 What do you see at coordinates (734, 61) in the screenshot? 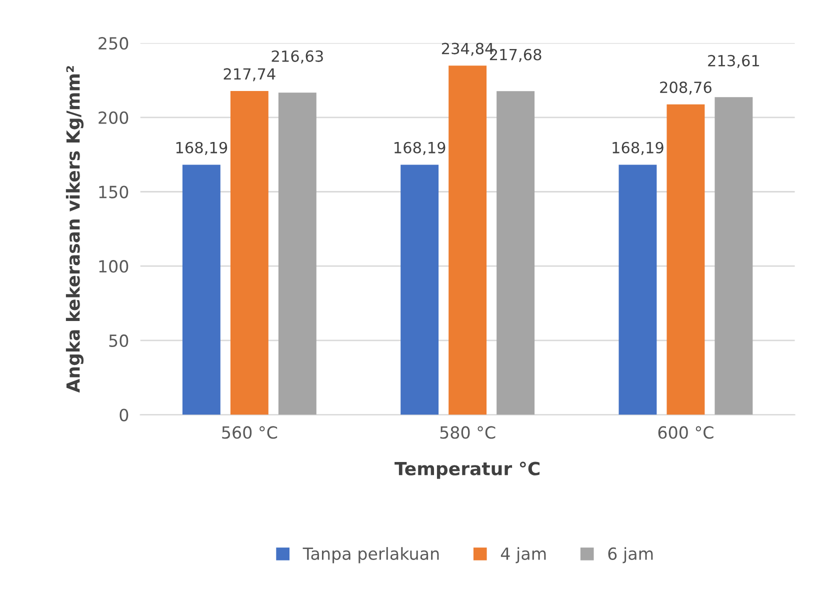
I see `data-label: 213,61` at bounding box center [734, 61].